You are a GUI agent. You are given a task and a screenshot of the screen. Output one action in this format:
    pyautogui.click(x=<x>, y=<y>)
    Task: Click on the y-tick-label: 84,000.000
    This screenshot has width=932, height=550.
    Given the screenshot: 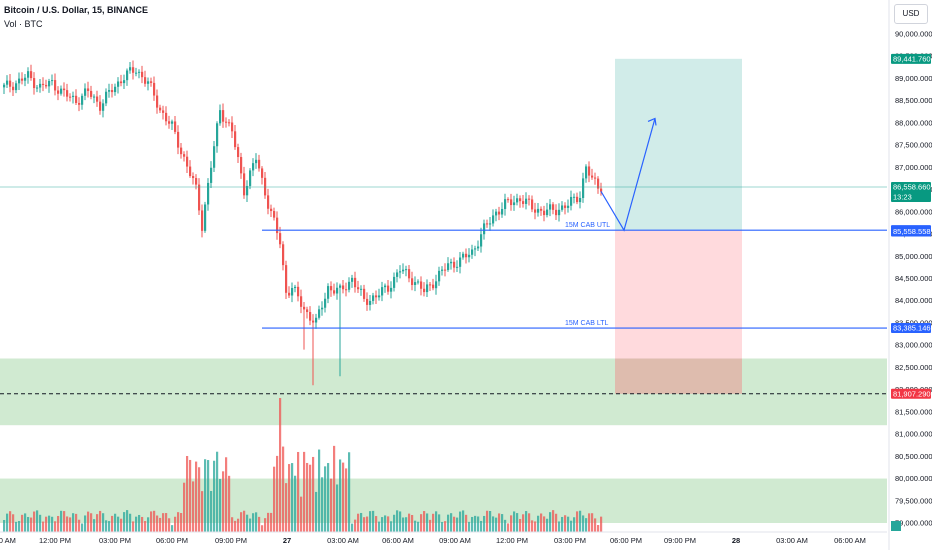 What is the action you would take?
    pyautogui.click(x=913, y=300)
    